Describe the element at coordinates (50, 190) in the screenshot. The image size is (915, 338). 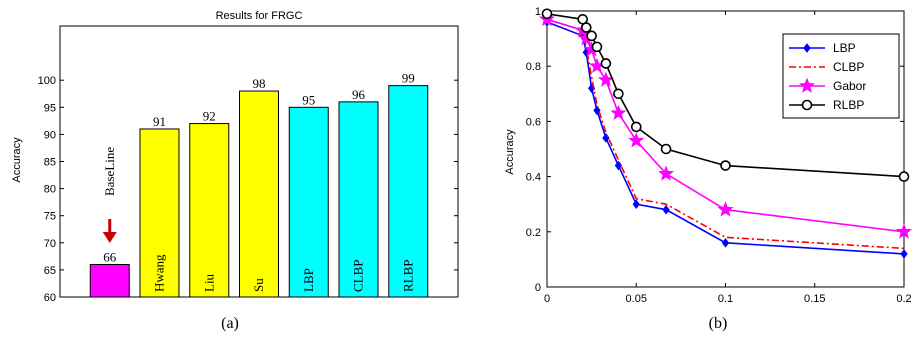
I see `y-tick-label: 80` at that location.